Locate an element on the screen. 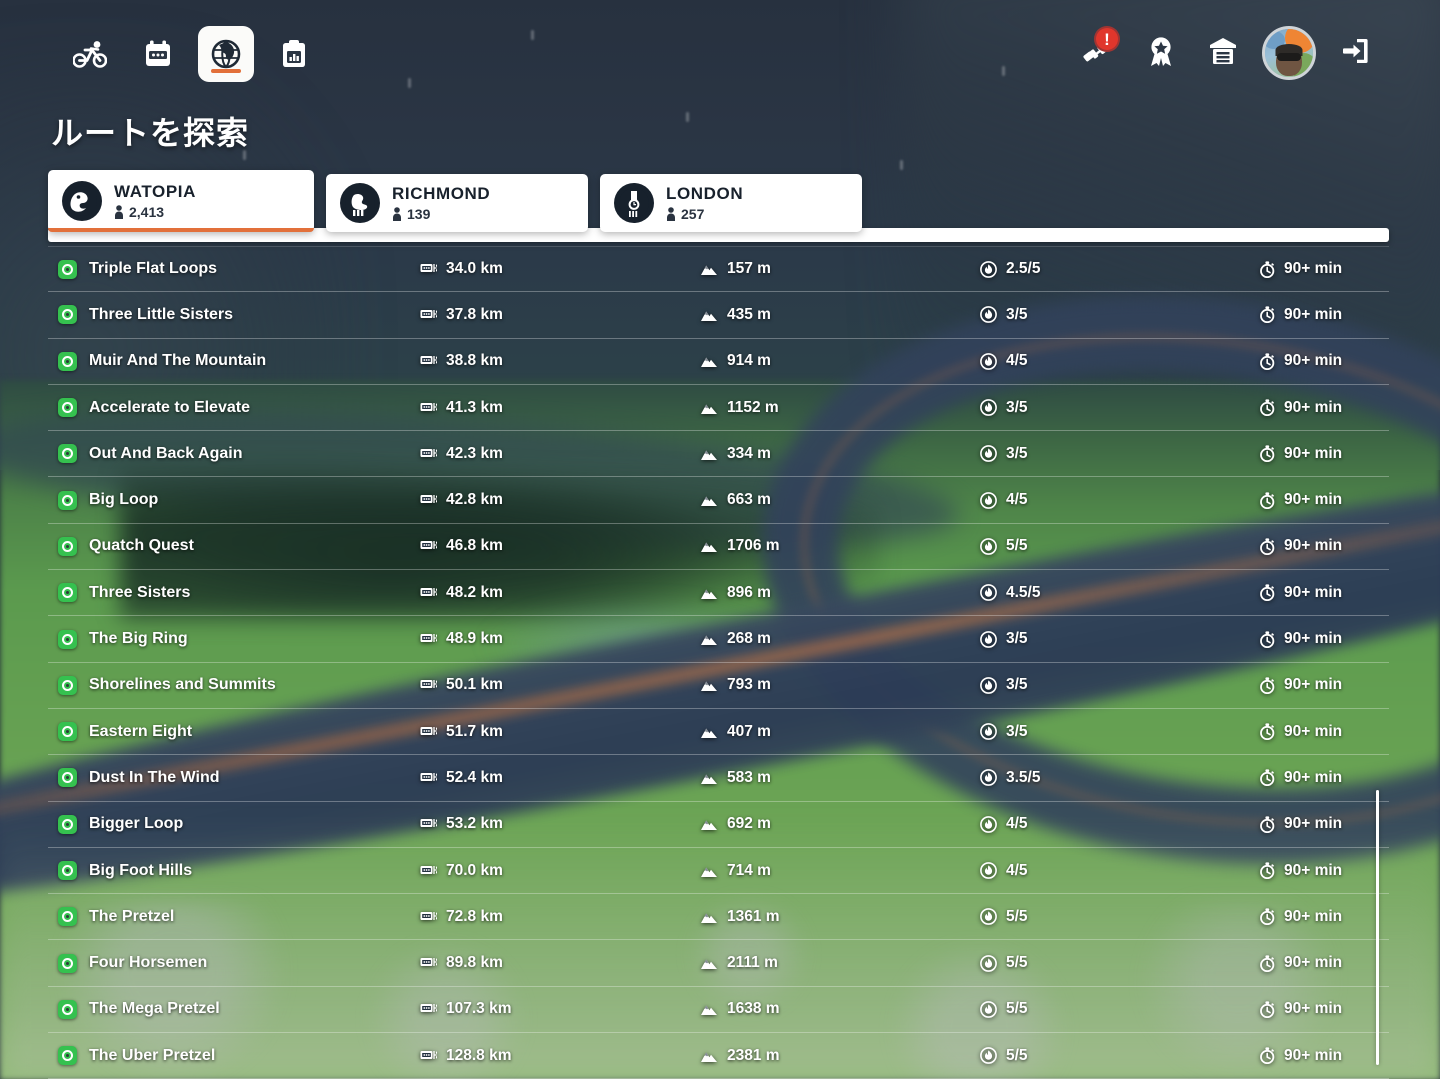  route-elevation-cell: 1152 m is located at coordinates (840, 408).